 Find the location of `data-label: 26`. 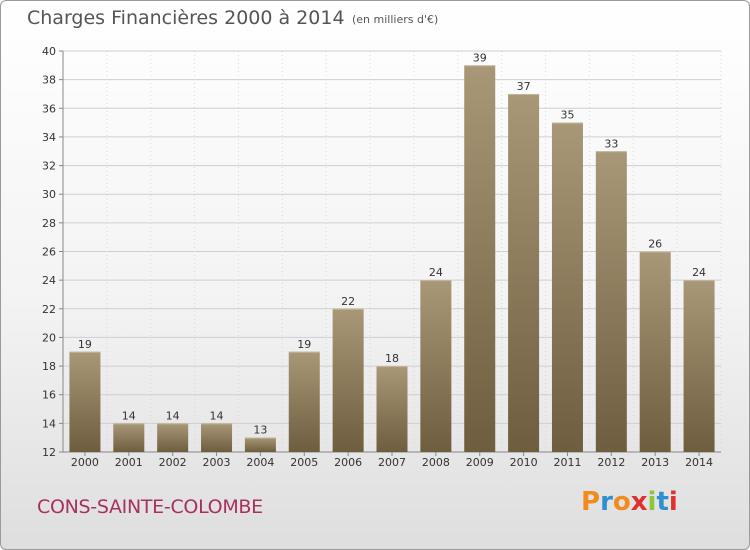

data-label: 26 is located at coordinates (655, 244).